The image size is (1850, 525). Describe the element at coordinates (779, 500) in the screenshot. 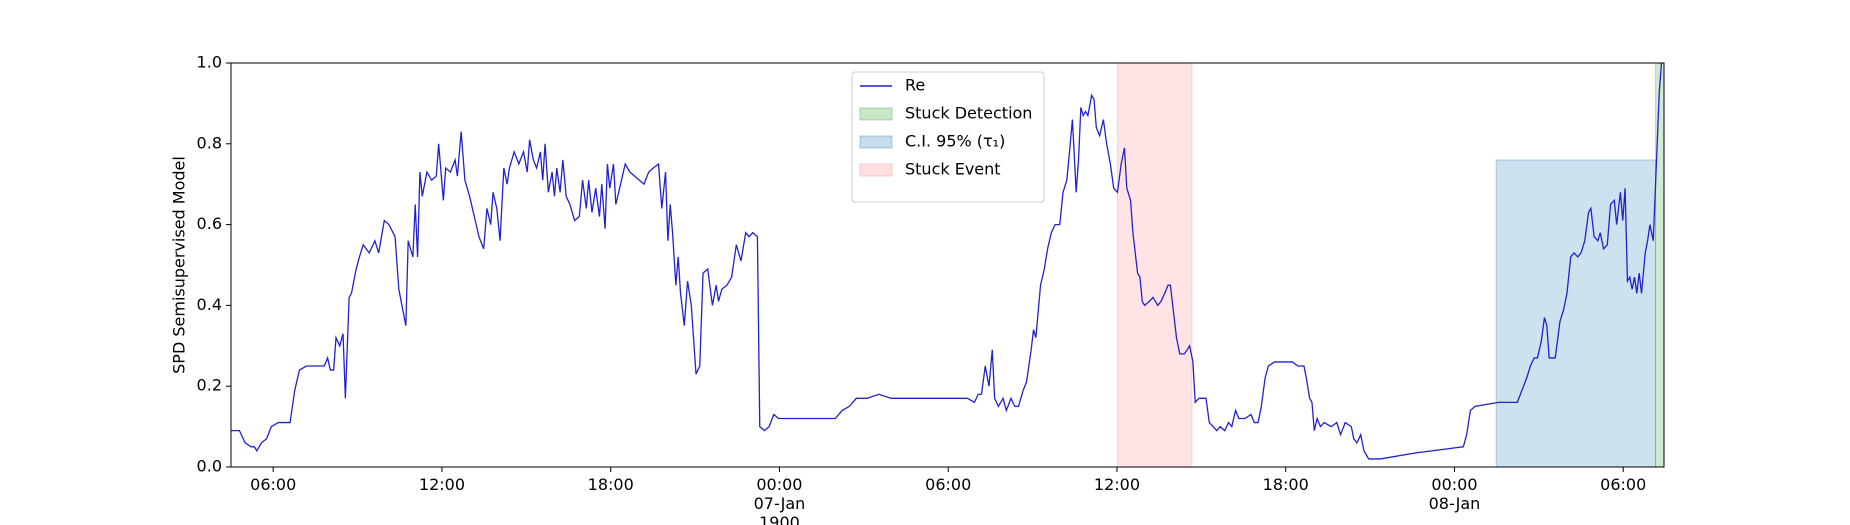

I see `x-tick-label: 00:00 07-Jan 1900` at that location.